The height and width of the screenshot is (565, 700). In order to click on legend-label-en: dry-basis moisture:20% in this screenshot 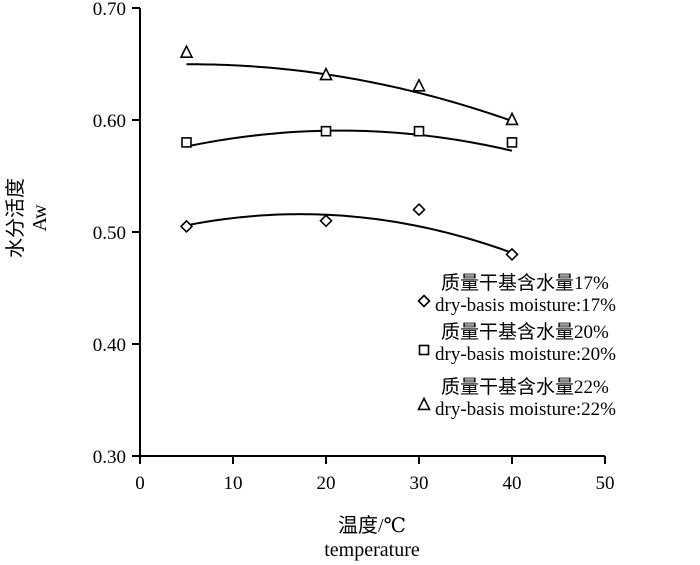, I will do `click(525, 354)`.